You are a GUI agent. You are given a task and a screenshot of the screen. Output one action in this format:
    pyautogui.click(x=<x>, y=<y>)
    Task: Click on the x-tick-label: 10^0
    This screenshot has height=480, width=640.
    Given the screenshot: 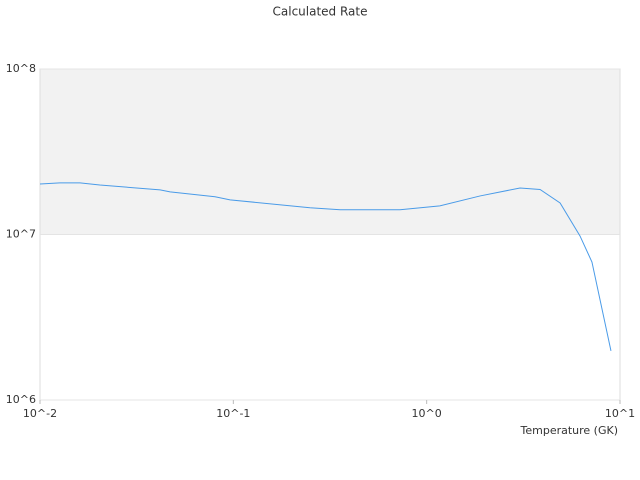 What is the action you would take?
    pyautogui.click(x=427, y=413)
    